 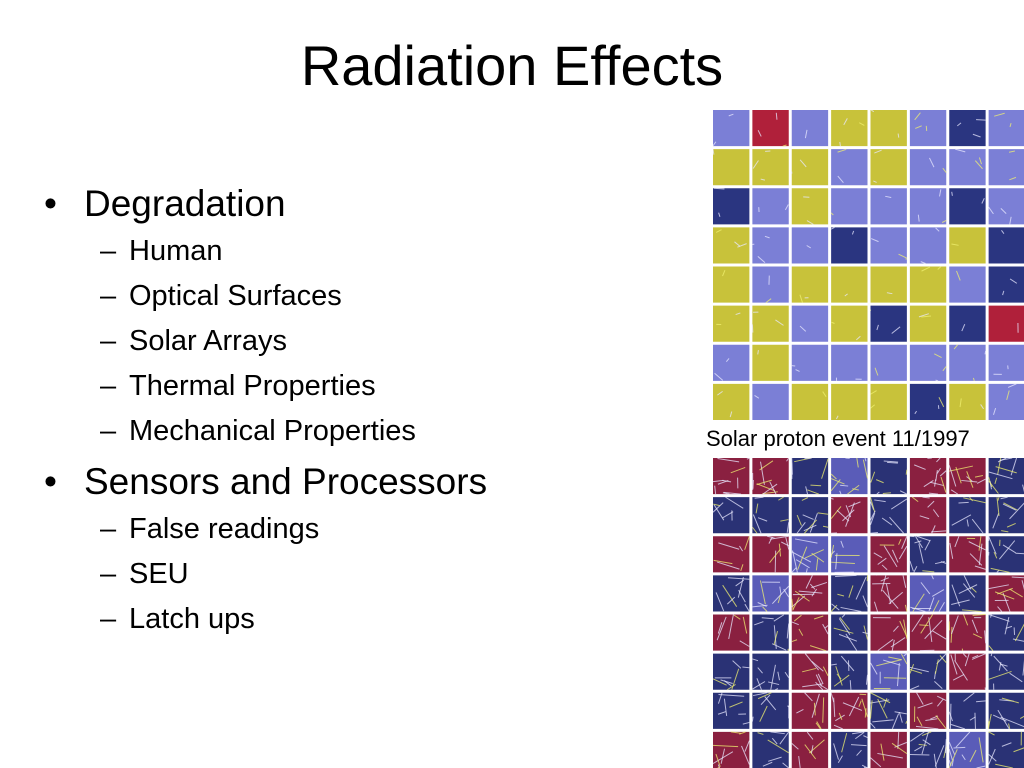 I want to click on sub-item-text: Mechanical Properties, so click(x=272, y=431).